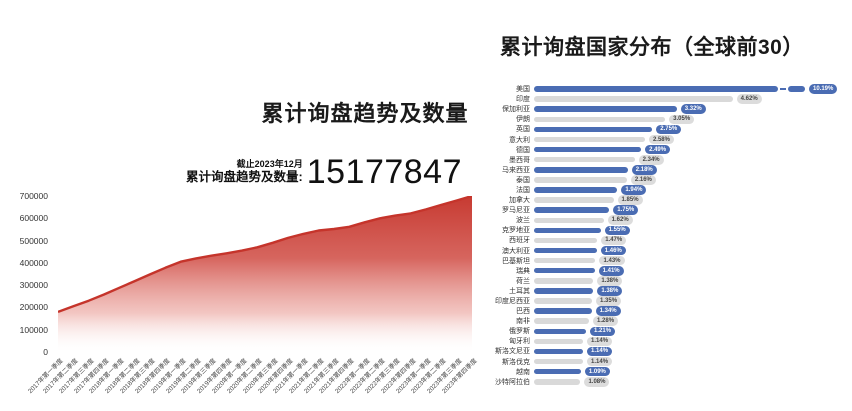  I want to click on x-tick-label: 2022年第四季度, so click(398, 376).